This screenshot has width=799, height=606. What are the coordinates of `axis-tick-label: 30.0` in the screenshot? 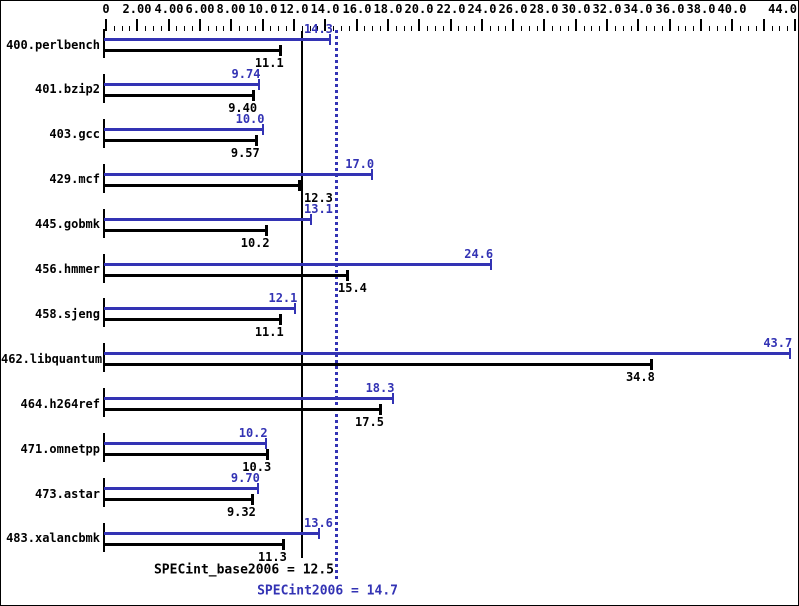 It's located at (576, 9).